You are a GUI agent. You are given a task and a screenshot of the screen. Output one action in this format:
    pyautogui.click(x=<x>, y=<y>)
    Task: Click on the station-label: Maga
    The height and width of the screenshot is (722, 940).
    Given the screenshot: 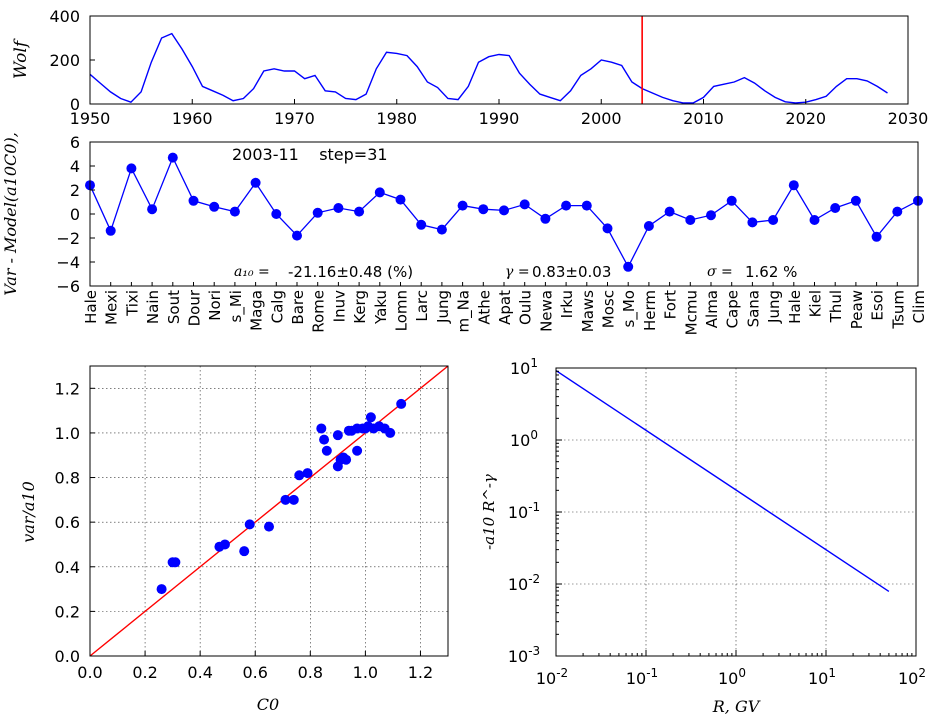 What is the action you would take?
    pyautogui.click(x=257, y=310)
    